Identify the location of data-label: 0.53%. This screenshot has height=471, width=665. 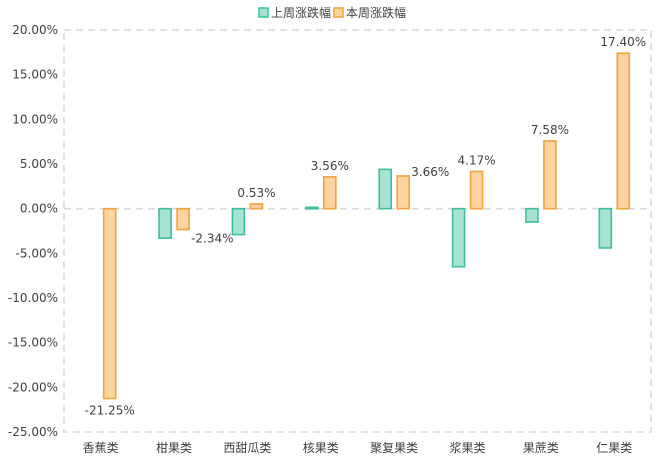
(256, 193).